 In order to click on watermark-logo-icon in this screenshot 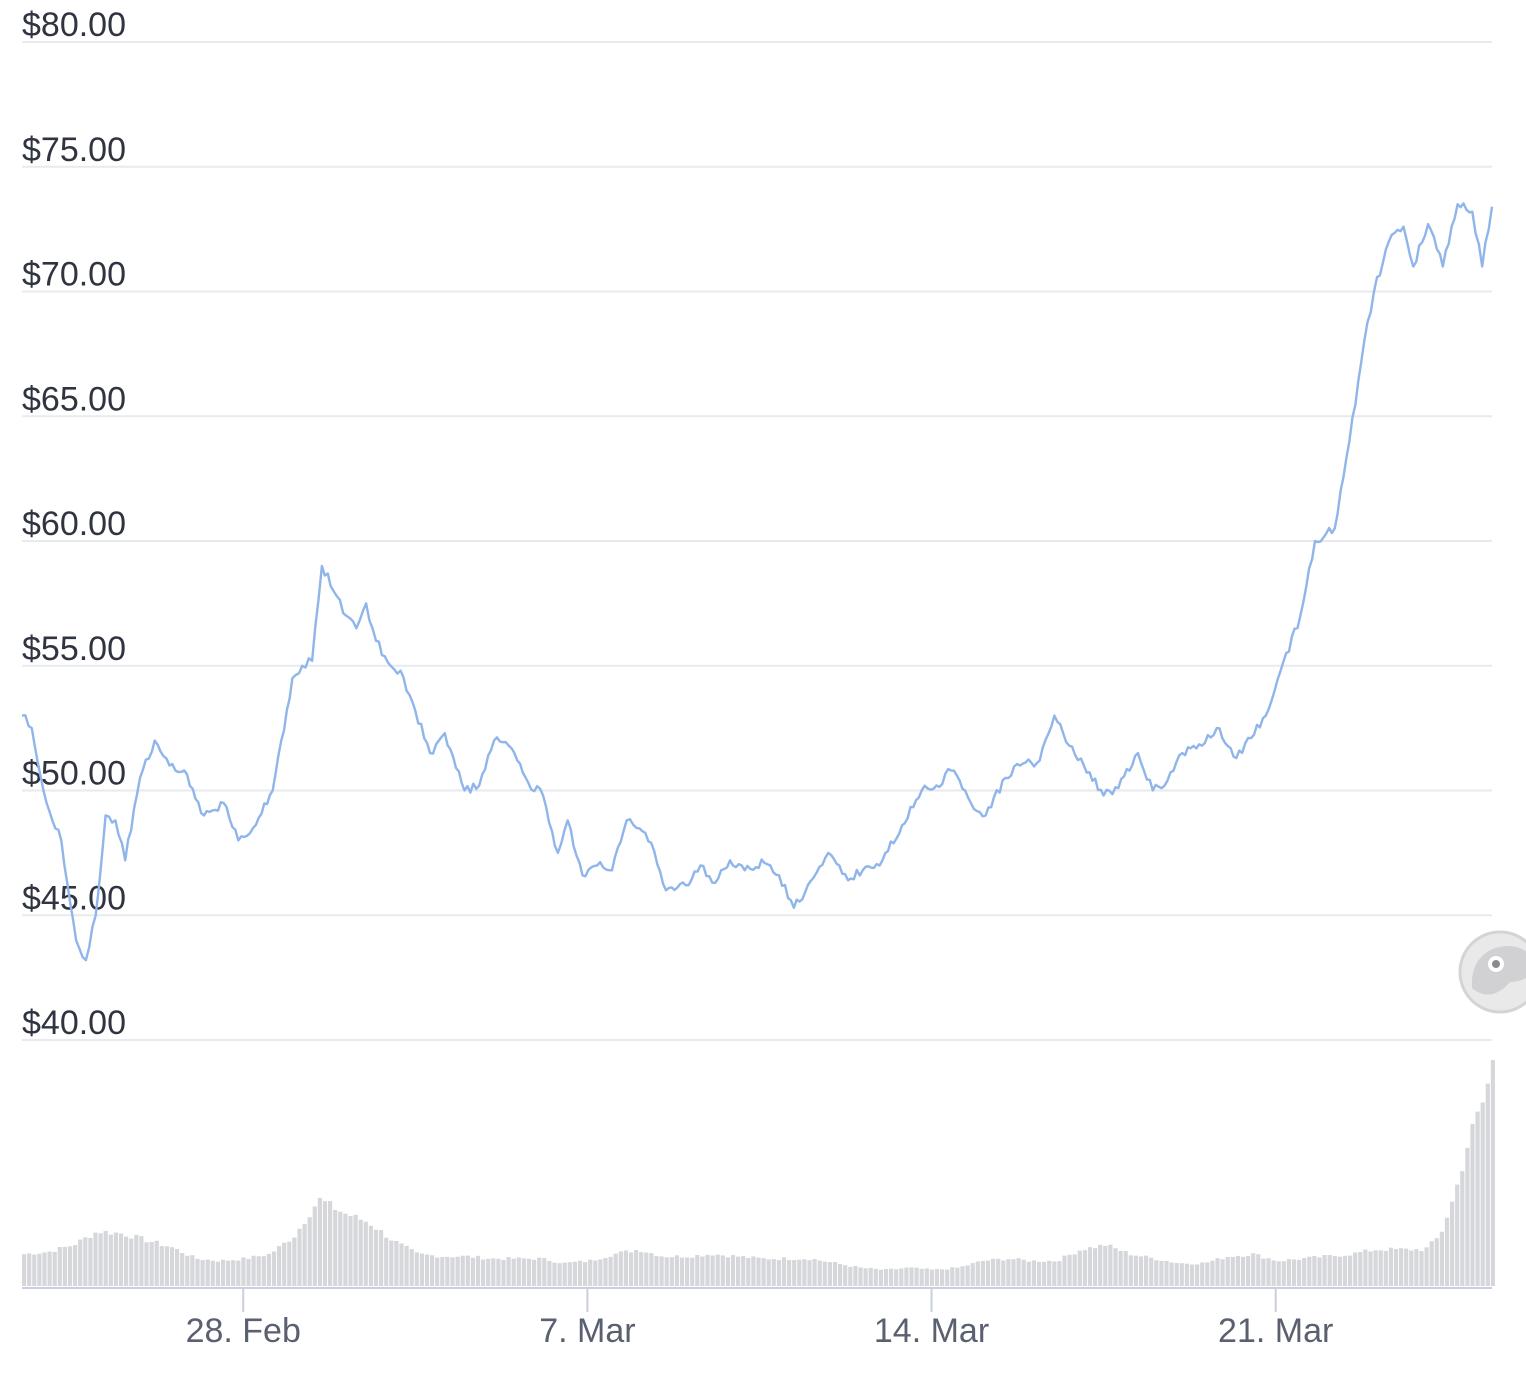, I will do `click(1492, 972)`.